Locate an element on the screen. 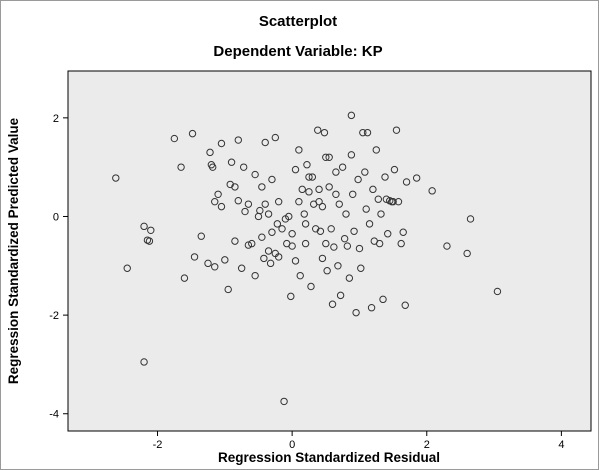 Image resolution: width=599 pixels, height=470 pixels. chart-subtitle: Dependent Variable: KP is located at coordinates (297, 51).